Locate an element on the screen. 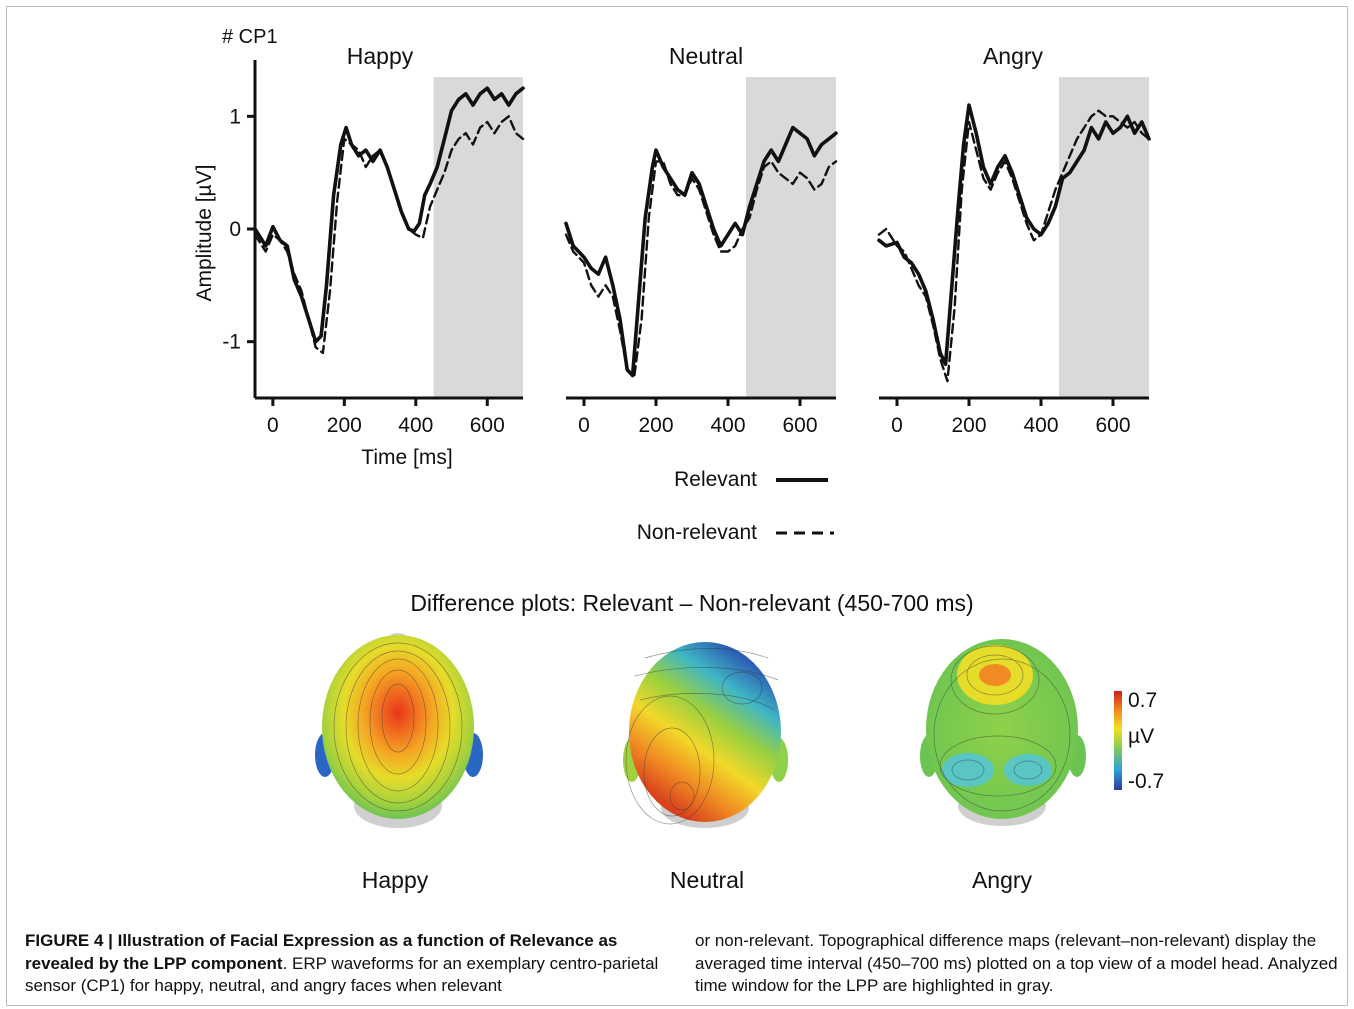 The height and width of the screenshot is (1009, 1354). colorbar: 0.7 µV -0.7 is located at coordinates (1139, 741).